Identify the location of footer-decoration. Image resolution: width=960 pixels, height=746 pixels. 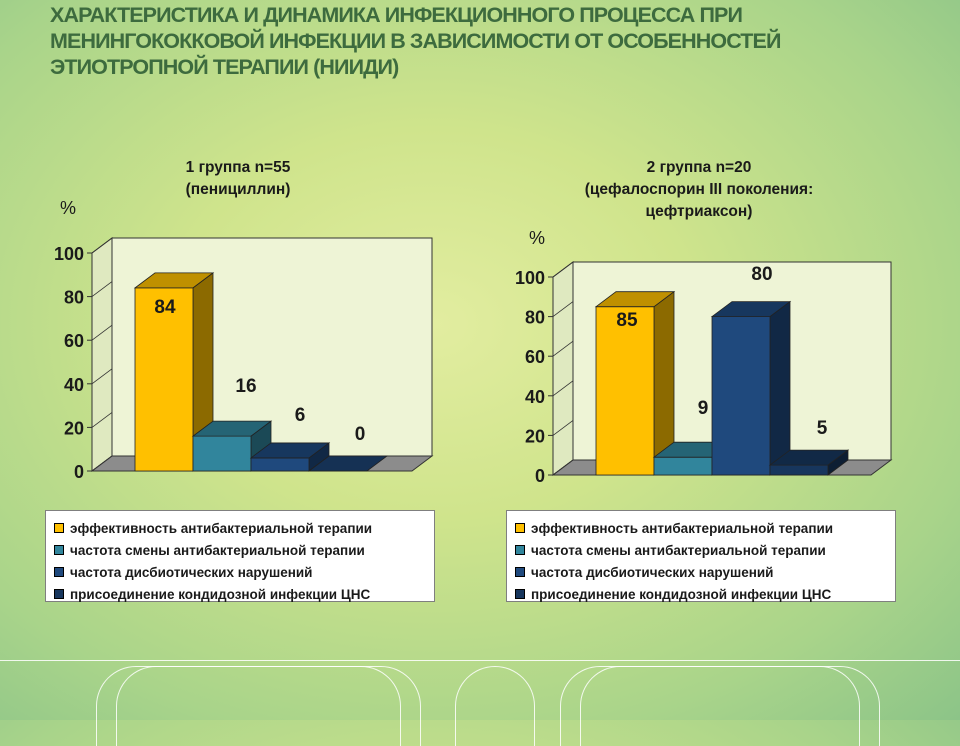
(480, 690).